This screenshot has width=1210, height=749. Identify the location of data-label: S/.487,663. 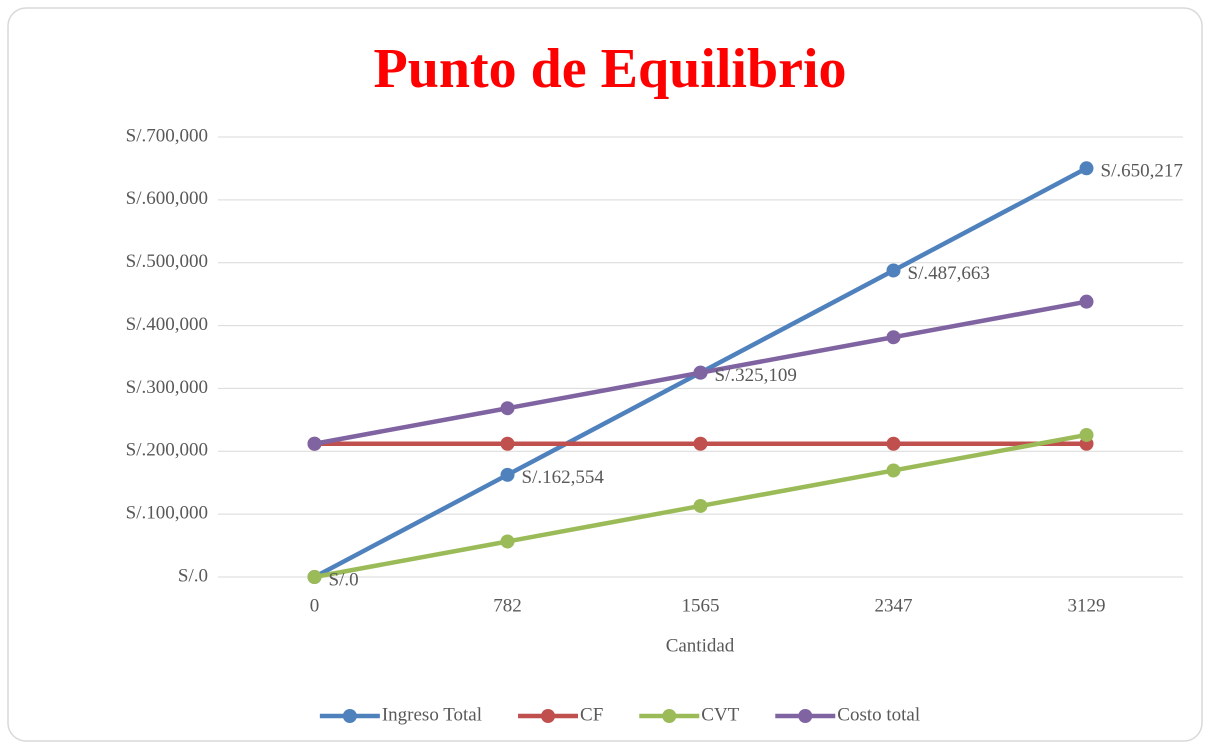
(949, 273).